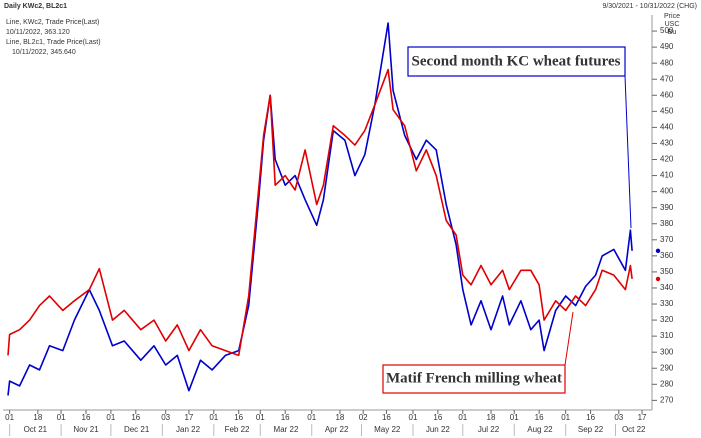  I want to click on month-label: Nov 21, so click(86, 429).